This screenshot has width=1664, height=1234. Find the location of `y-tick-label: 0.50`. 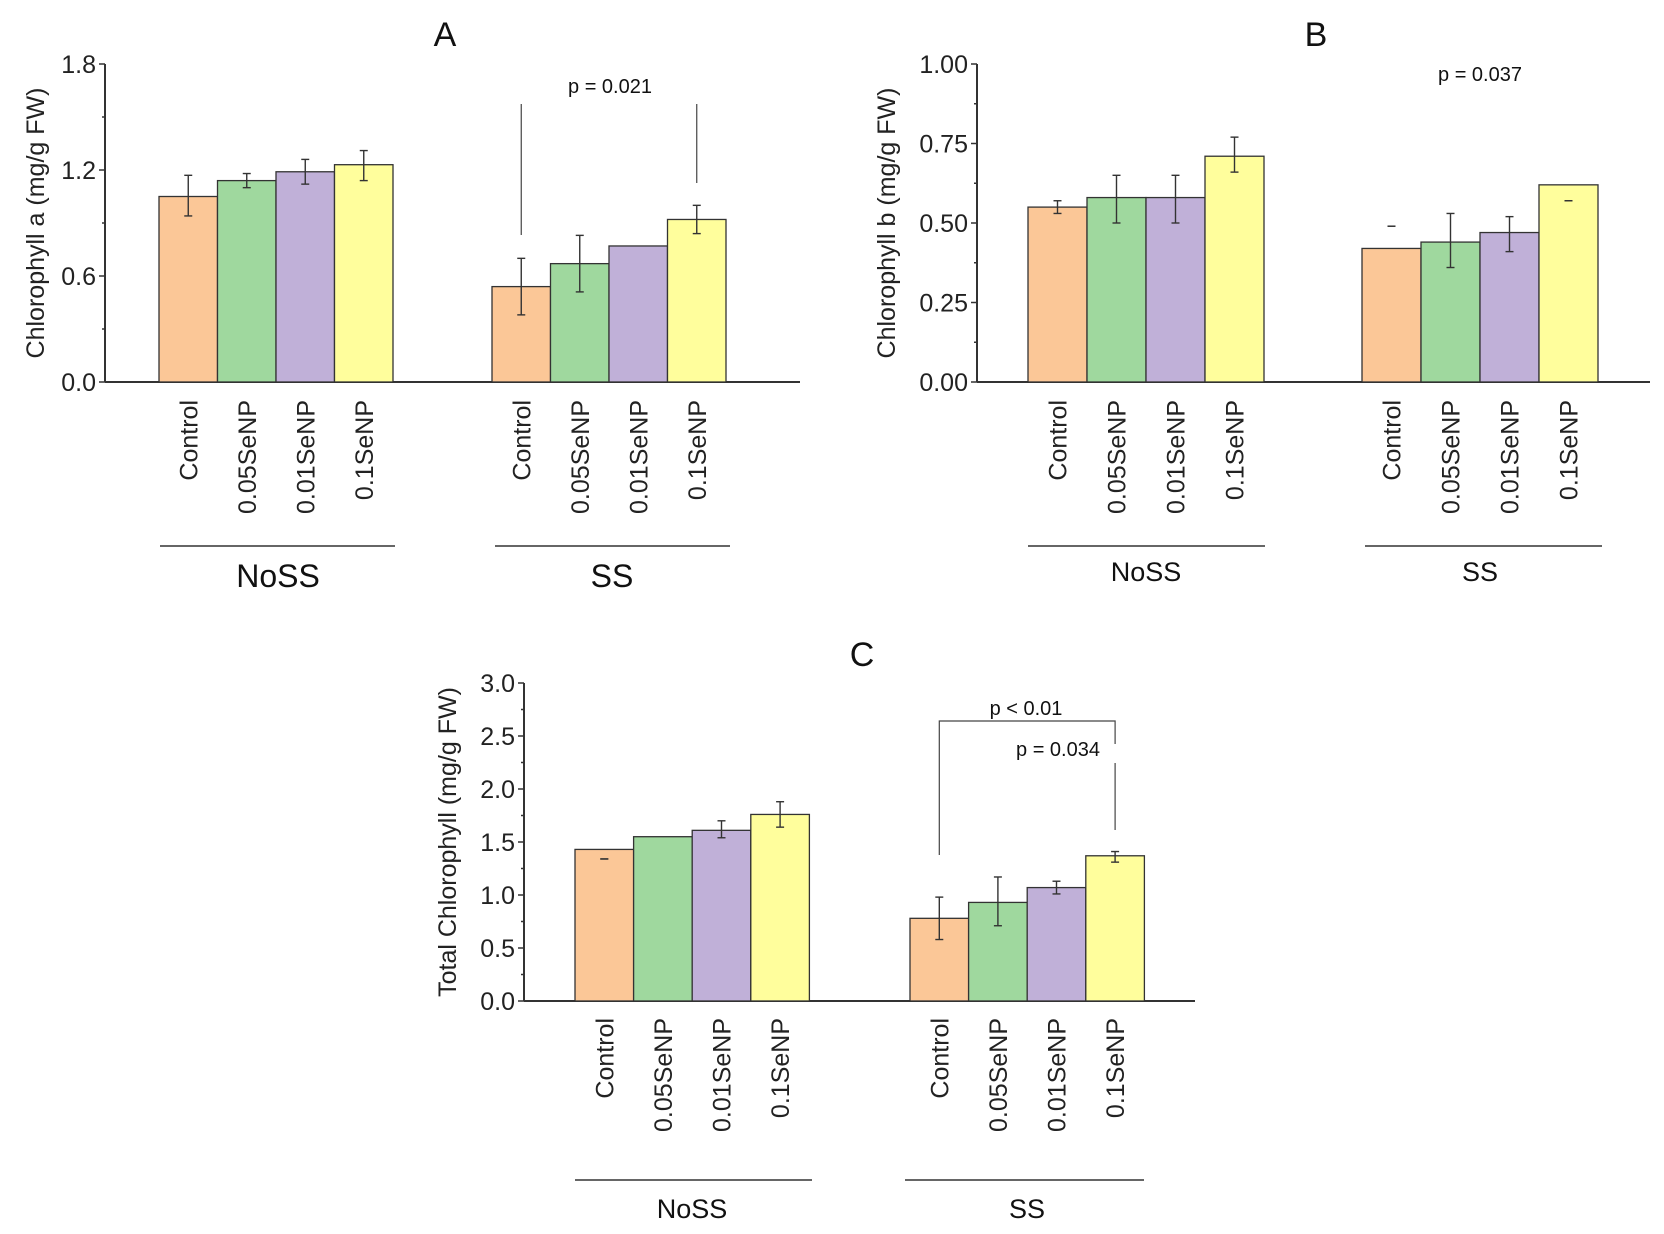

y-tick-label: 0.50 is located at coordinates (943, 224).